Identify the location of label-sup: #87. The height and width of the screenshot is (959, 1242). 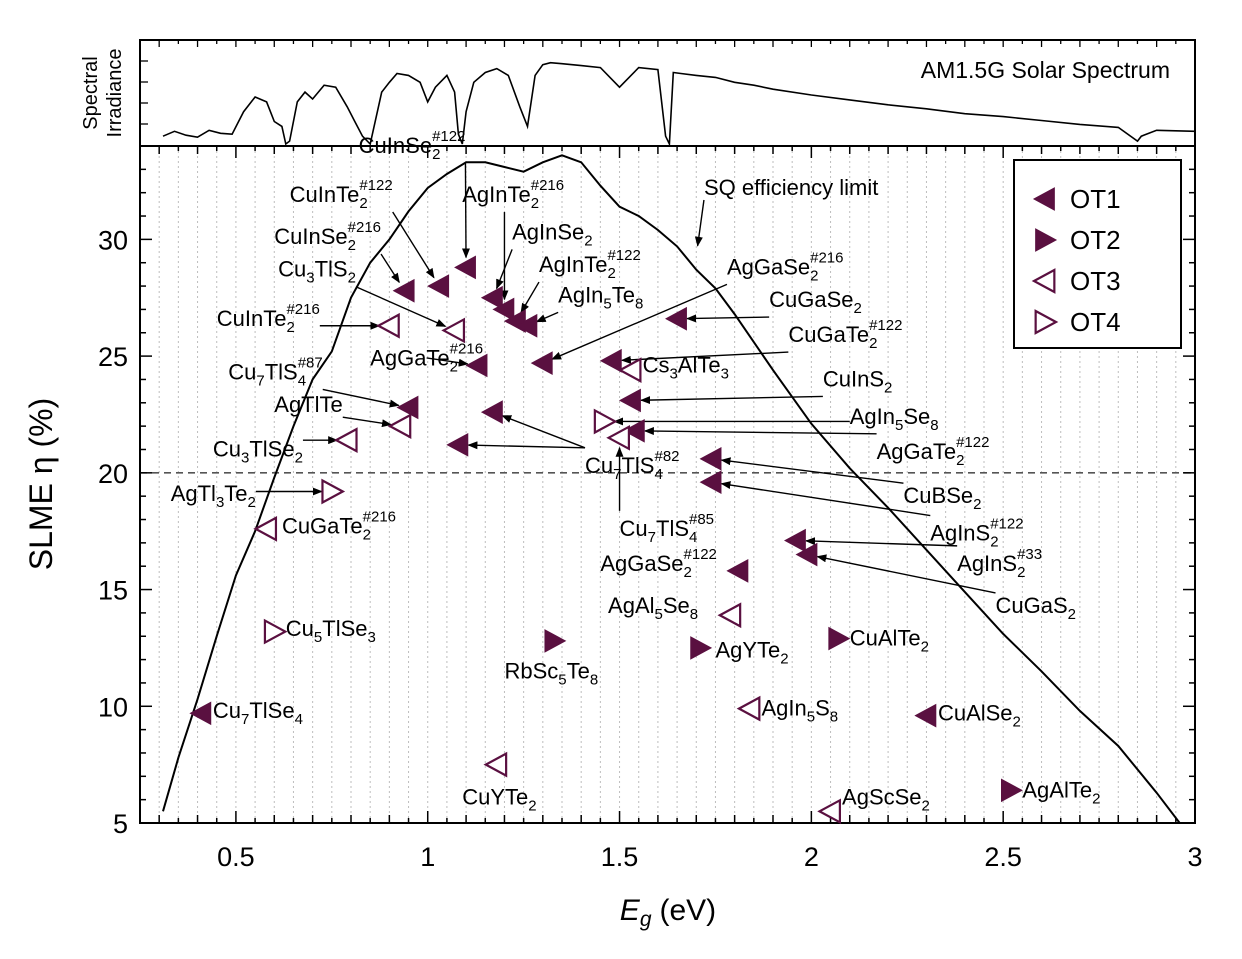
(310, 362).